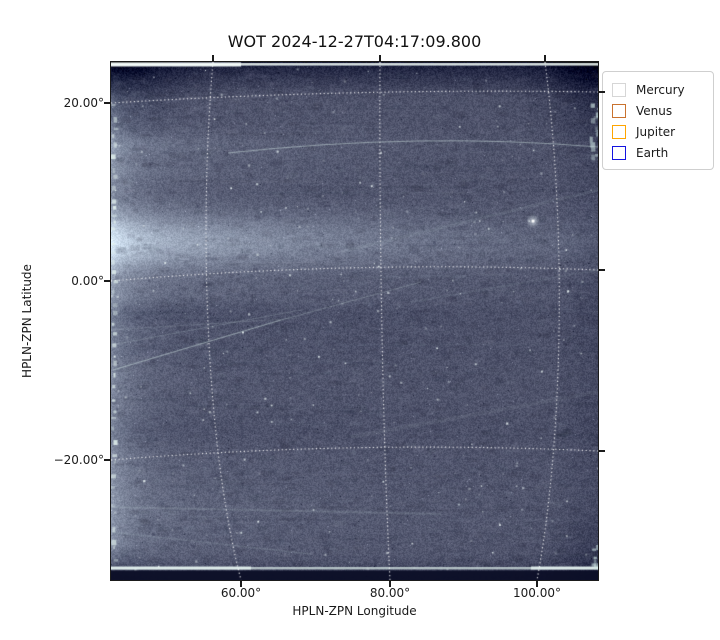 The image size is (720, 640). I want to click on legend-item-venus: Venus, so click(658, 110).